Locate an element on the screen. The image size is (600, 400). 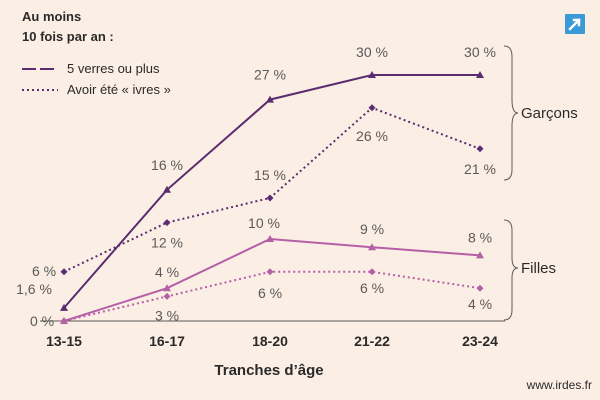
data-label-gi: 15 % is located at coordinates (270, 175).